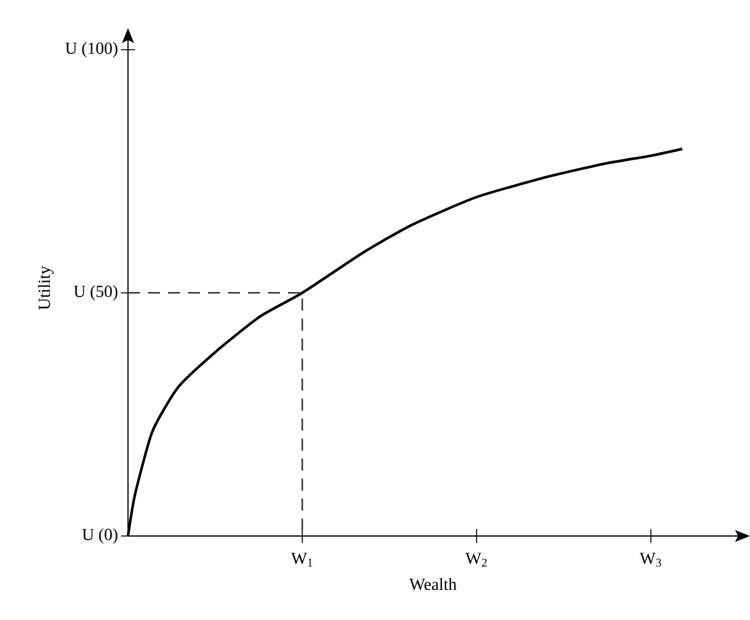 The height and width of the screenshot is (620, 750). I want to click on y-tick-label: U (50), so click(96, 293).